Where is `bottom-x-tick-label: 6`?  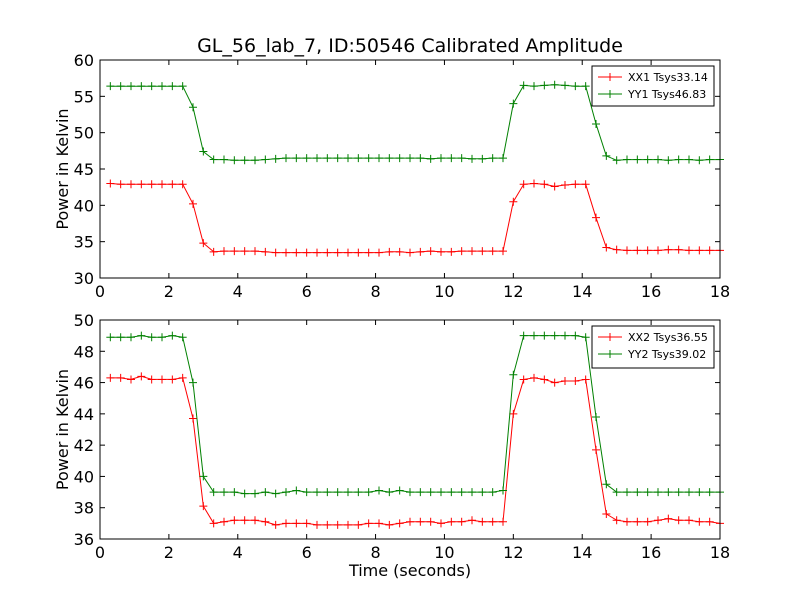 bottom-x-tick-label: 6 is located at coordinates (307, 552).